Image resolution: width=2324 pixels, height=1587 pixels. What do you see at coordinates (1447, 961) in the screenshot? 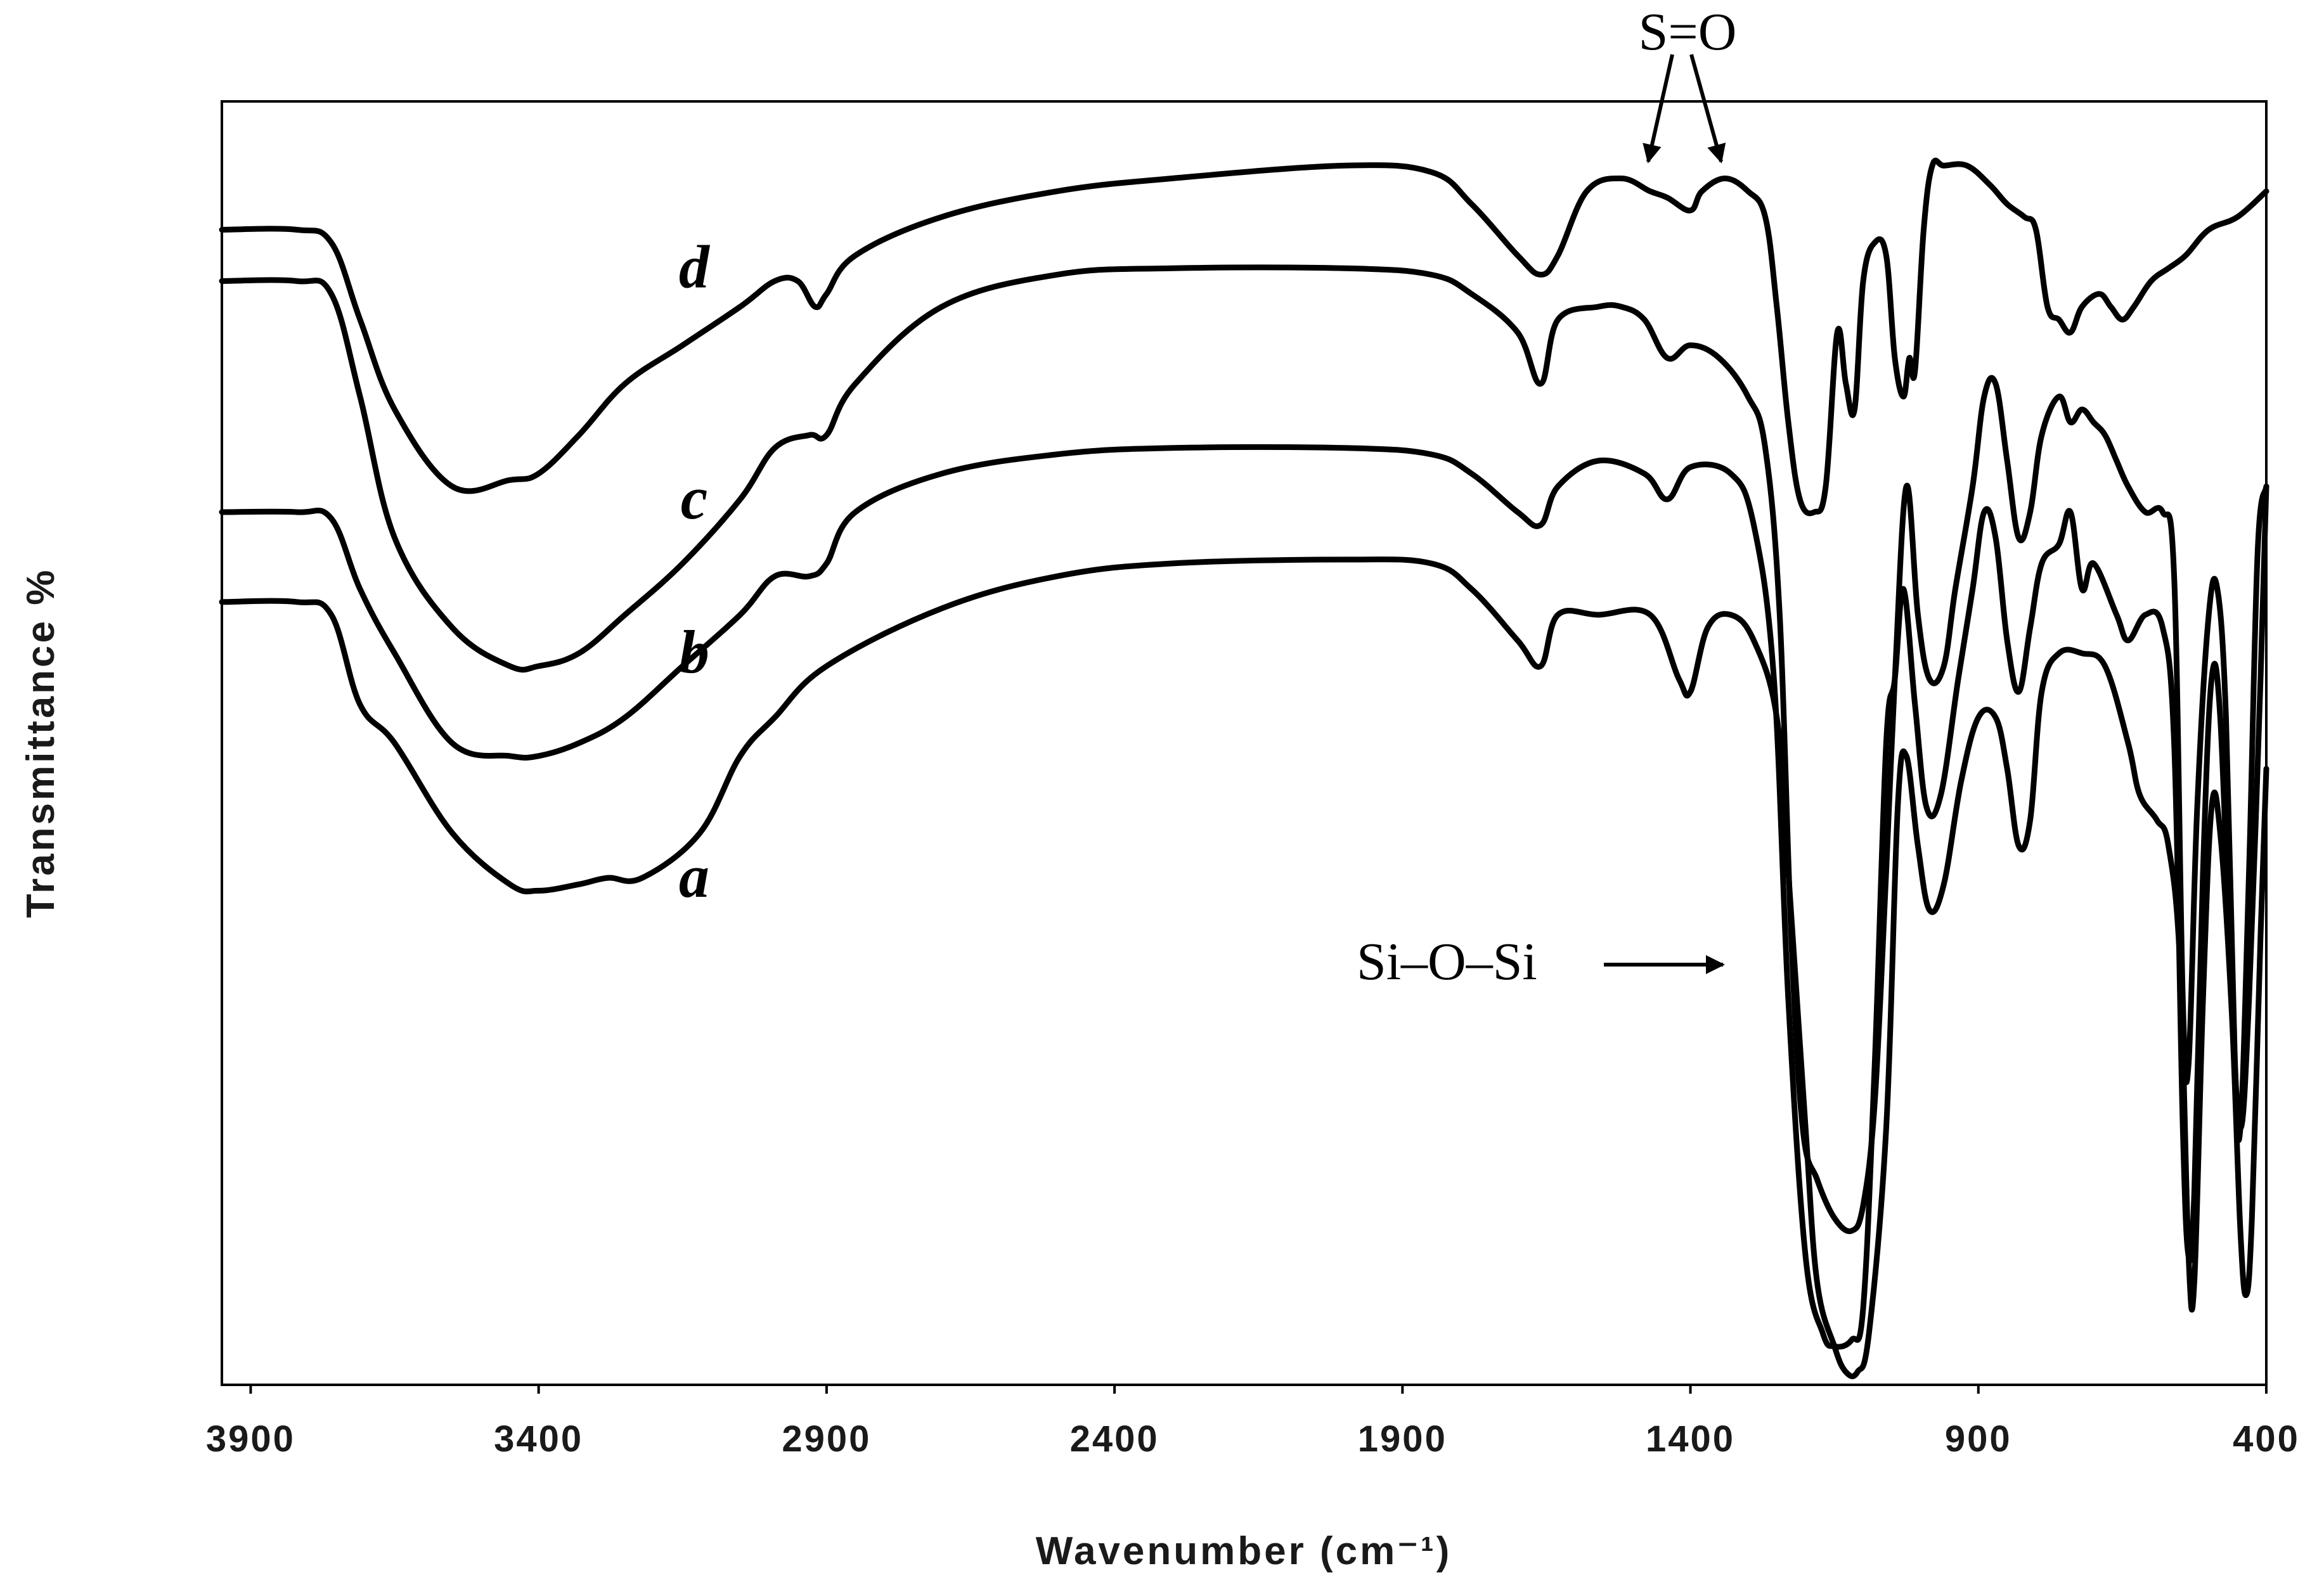
I see `annotation-si-o-si-label: Si–O–Si` at bounding box center [1447, 961].